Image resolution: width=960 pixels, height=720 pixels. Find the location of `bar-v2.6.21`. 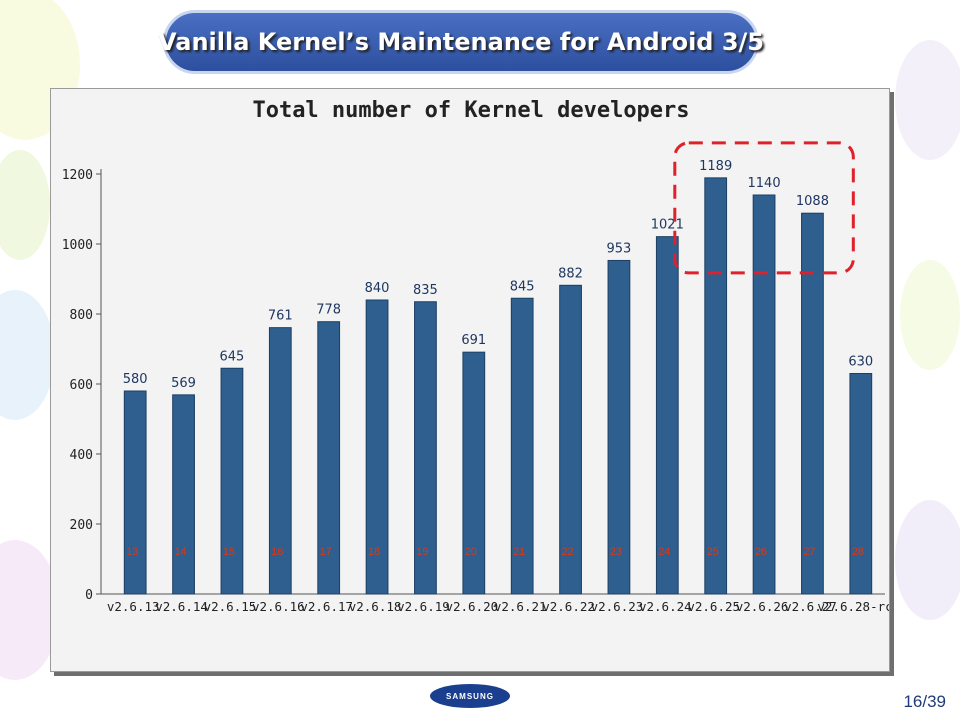

bar-v2.6.21 is located at coordinates (522, 446).